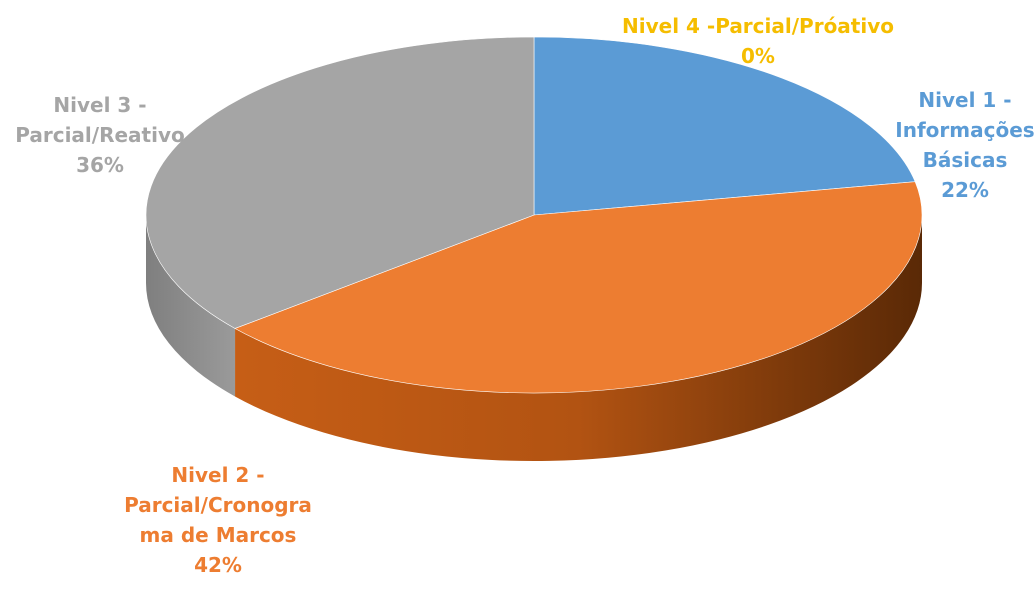 This screenshot has height=590, width=1035. Describe the element at coordinates (218, 535) in the screenshot. I see `slice-category-label: ma de Marcos` at that location.